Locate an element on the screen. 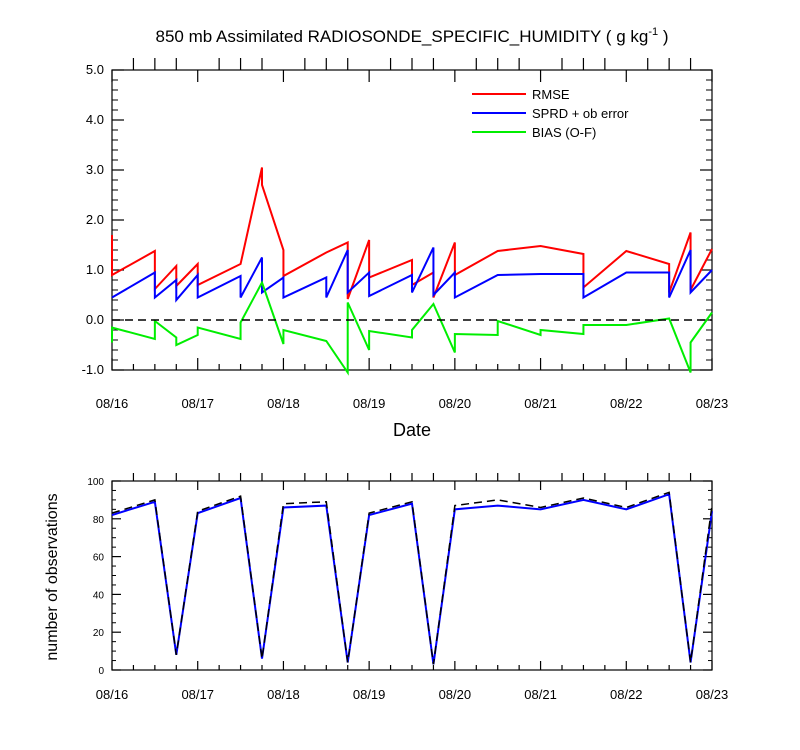  p1-ytick-label-0: -1.0 is located at coordinates (93, 369).